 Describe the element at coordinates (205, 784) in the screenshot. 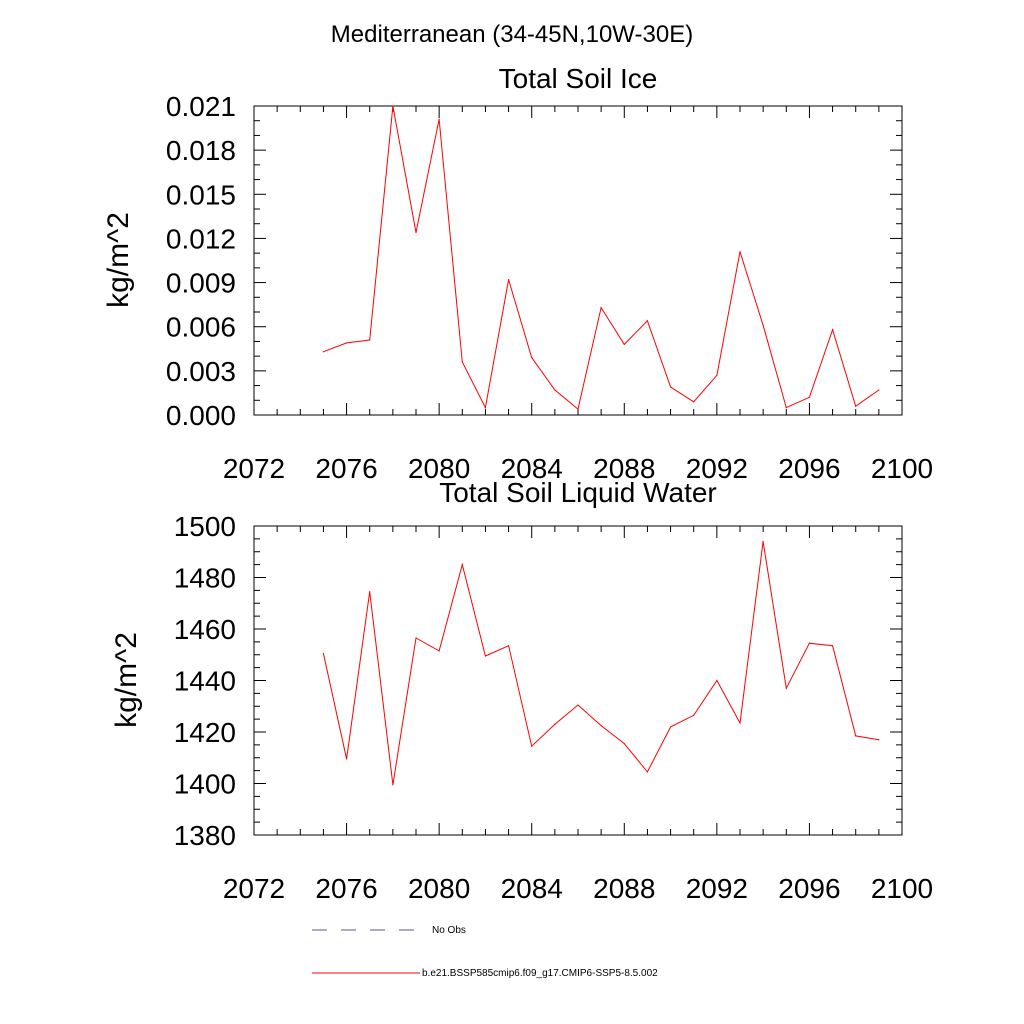

I see `y-tick-label: 1400` at that location.